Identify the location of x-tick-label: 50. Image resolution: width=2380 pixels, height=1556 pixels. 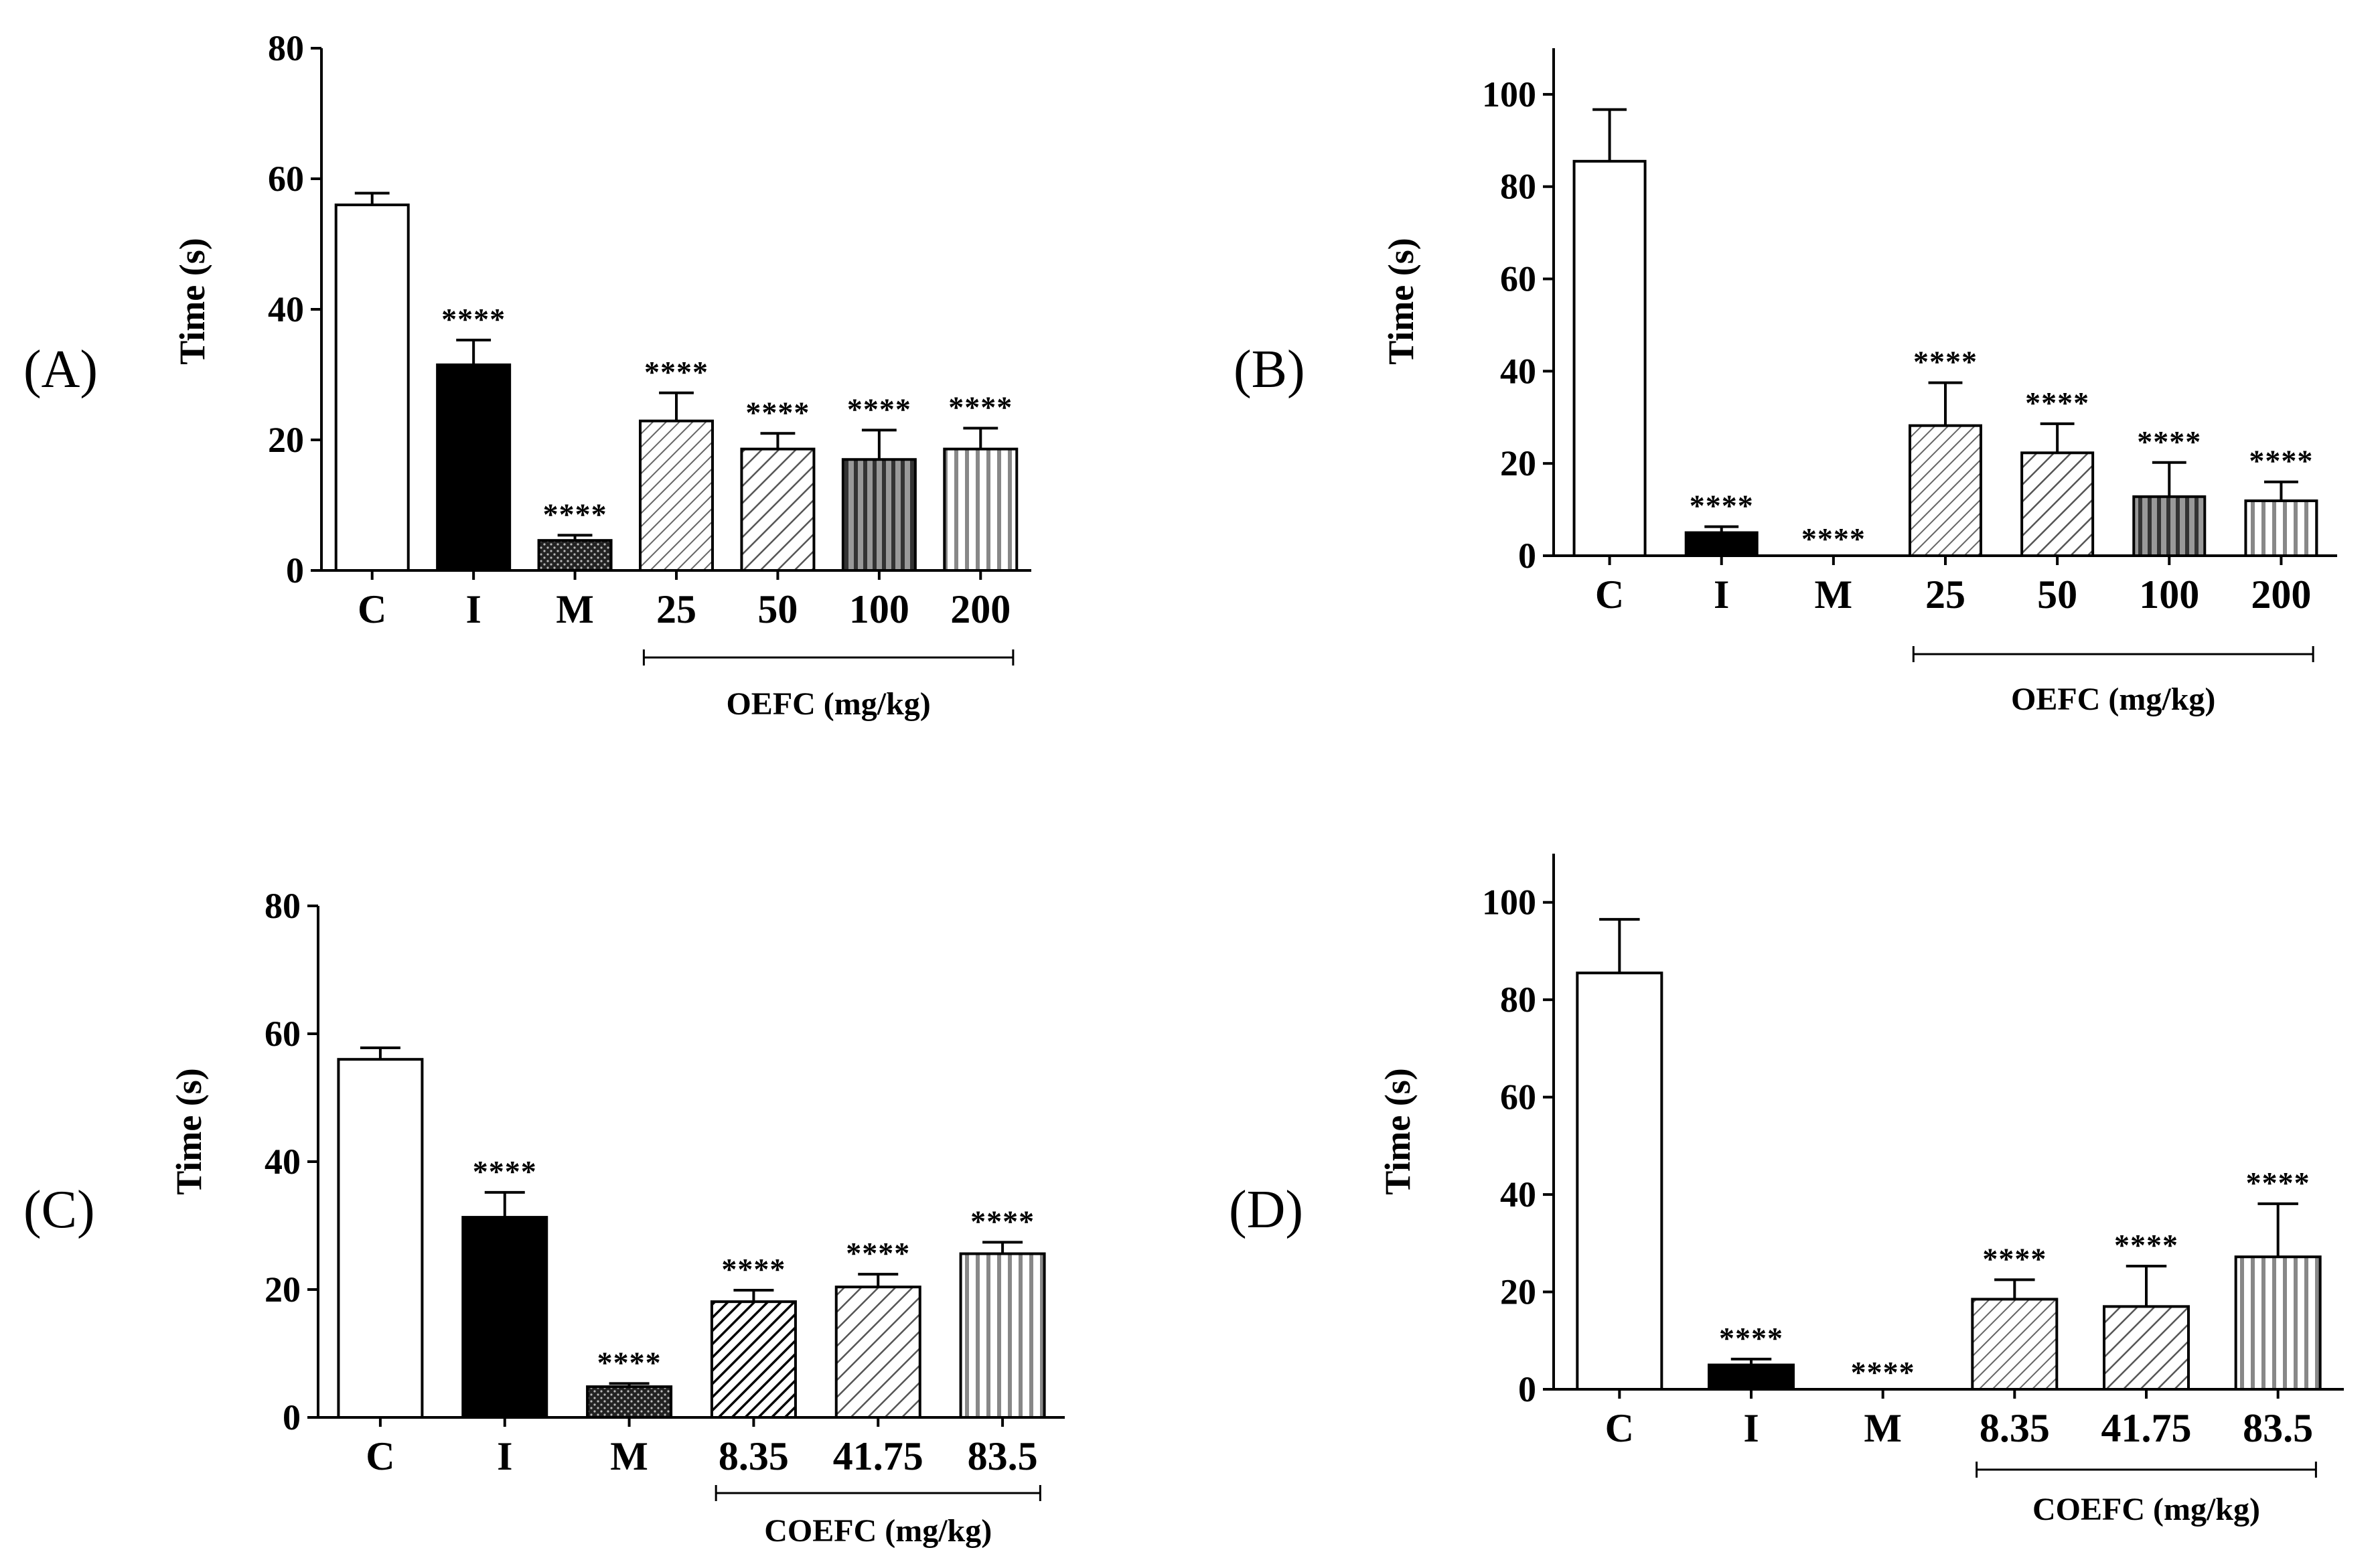
(777, 609).